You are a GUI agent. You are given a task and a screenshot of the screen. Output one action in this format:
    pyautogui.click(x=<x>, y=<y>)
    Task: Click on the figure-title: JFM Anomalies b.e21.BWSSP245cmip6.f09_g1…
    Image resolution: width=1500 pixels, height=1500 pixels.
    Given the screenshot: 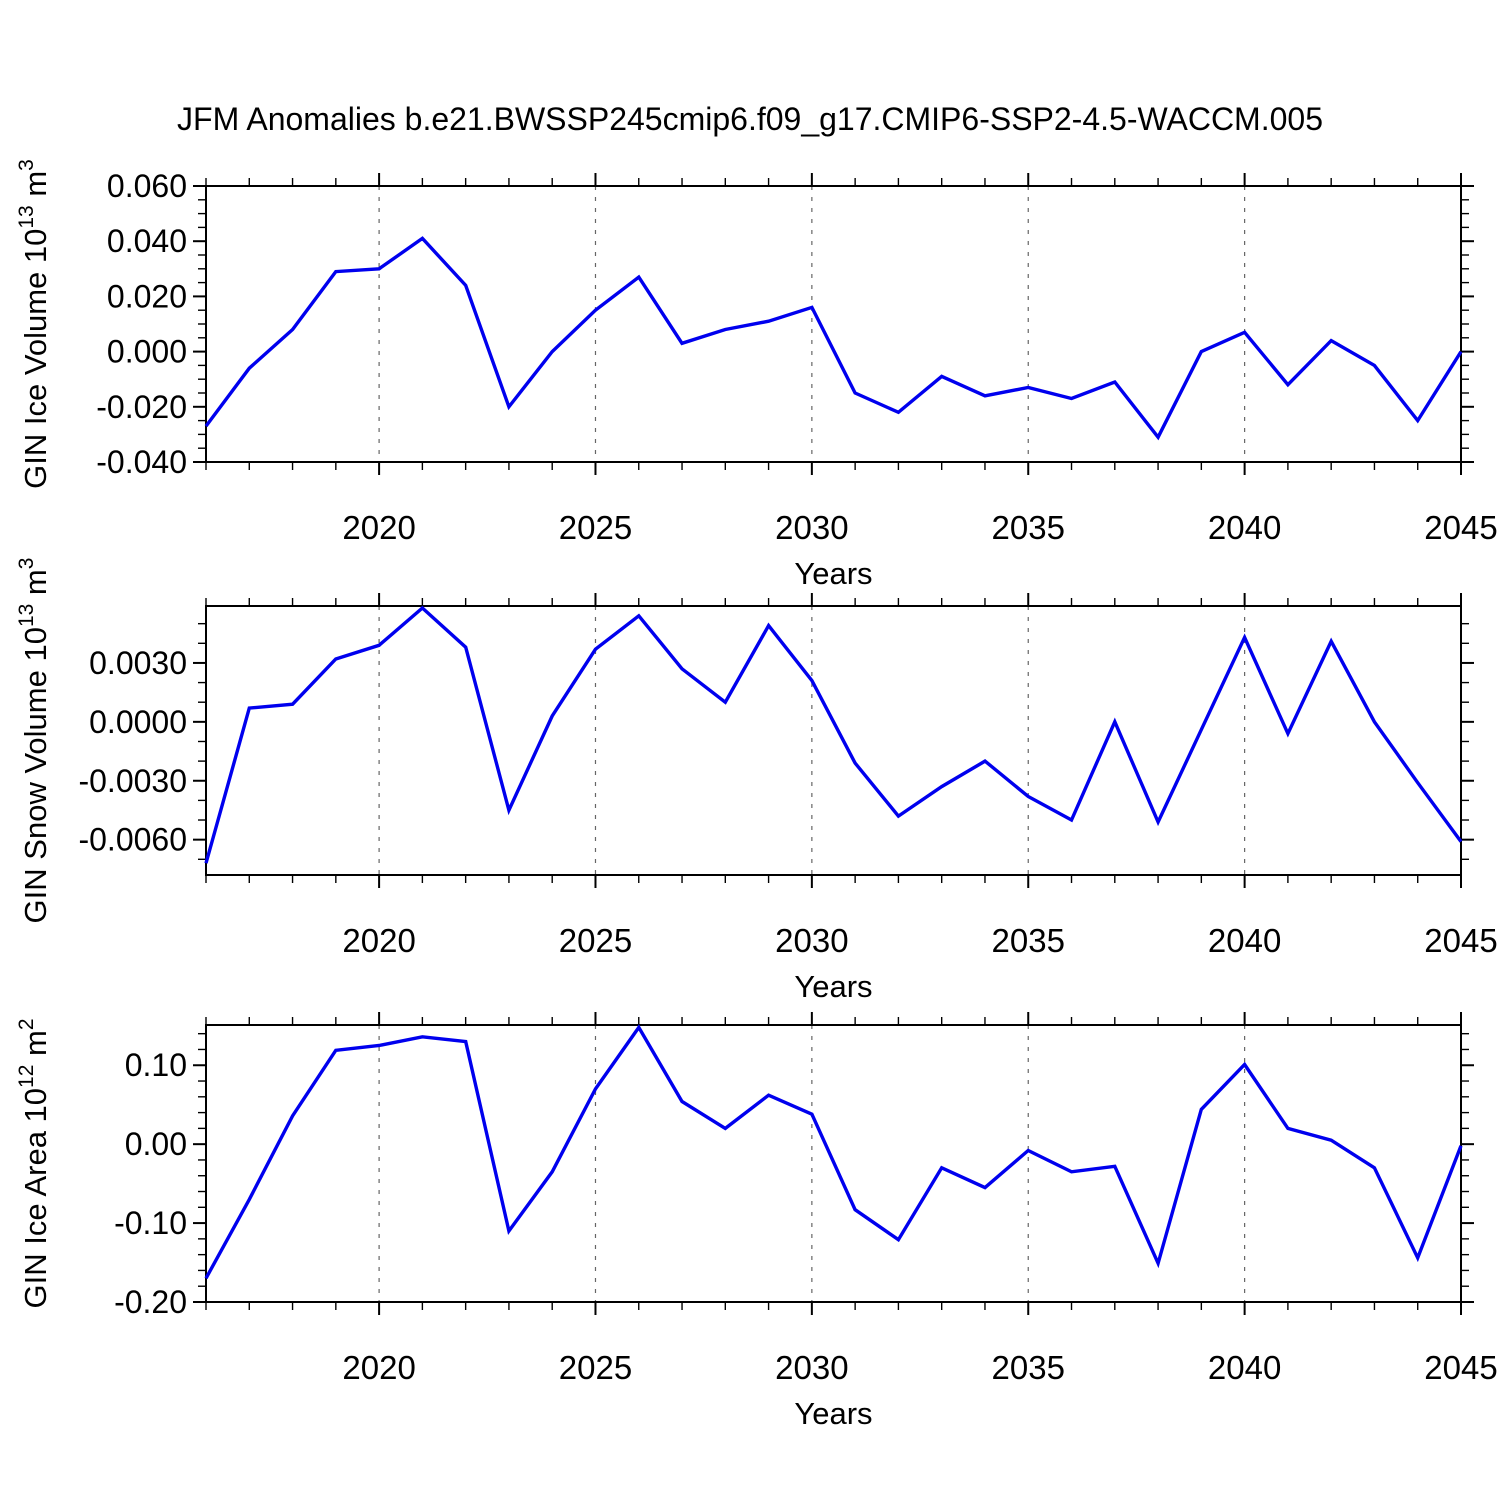 What is the action you would take?
    pyautogui.click(x=750, y=119)
    